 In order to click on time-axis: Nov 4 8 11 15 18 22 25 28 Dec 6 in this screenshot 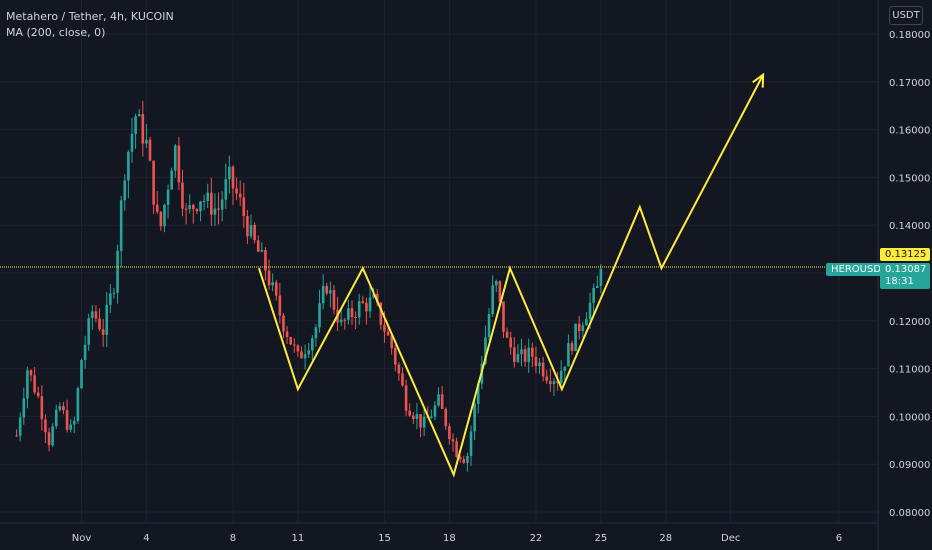, I will do `click(457, 538)`.